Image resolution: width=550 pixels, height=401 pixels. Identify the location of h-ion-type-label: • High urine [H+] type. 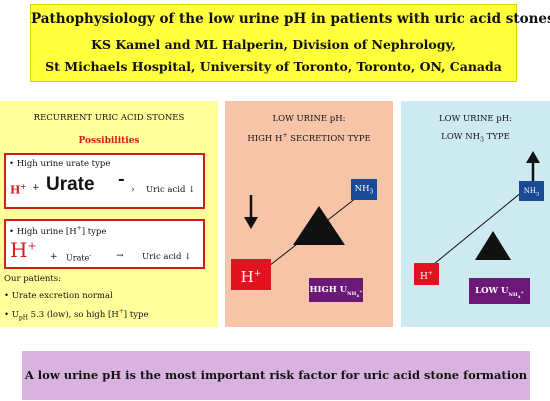
(58, 231).